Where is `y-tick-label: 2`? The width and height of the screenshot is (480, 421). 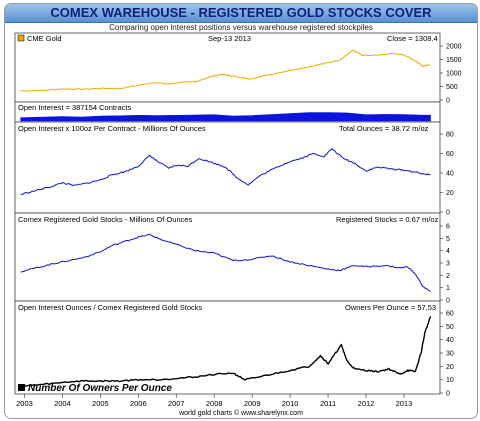 y-tick-label: 2 is located at coordinates (448, 276).